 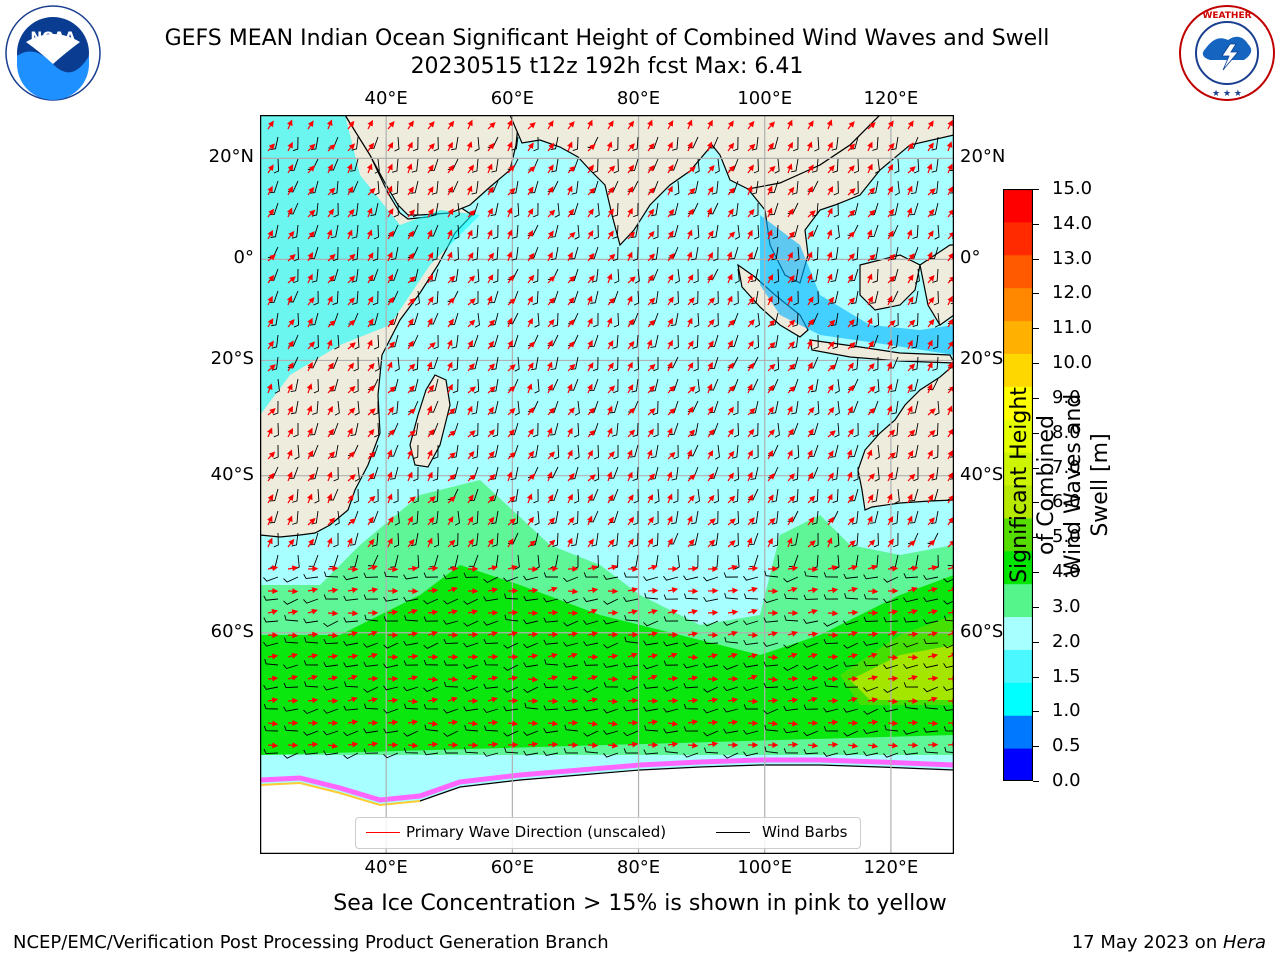 I want to click on colorbar-tick-mark, so click(x=1036, y=573).